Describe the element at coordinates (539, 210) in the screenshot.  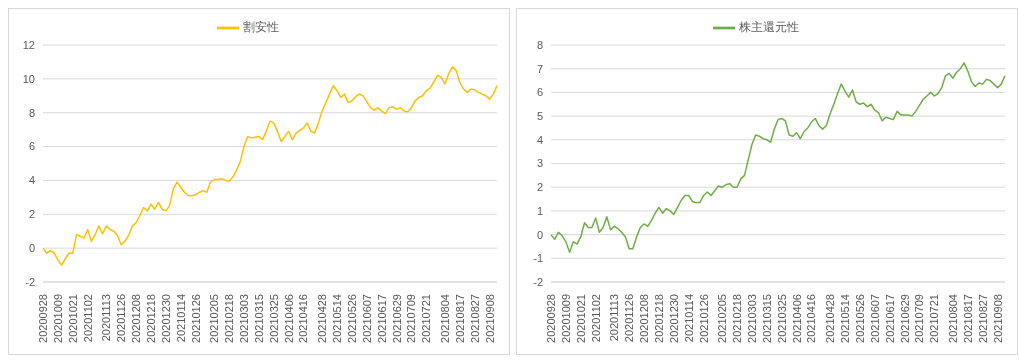
I see `y-tick-label: 1` at that location.